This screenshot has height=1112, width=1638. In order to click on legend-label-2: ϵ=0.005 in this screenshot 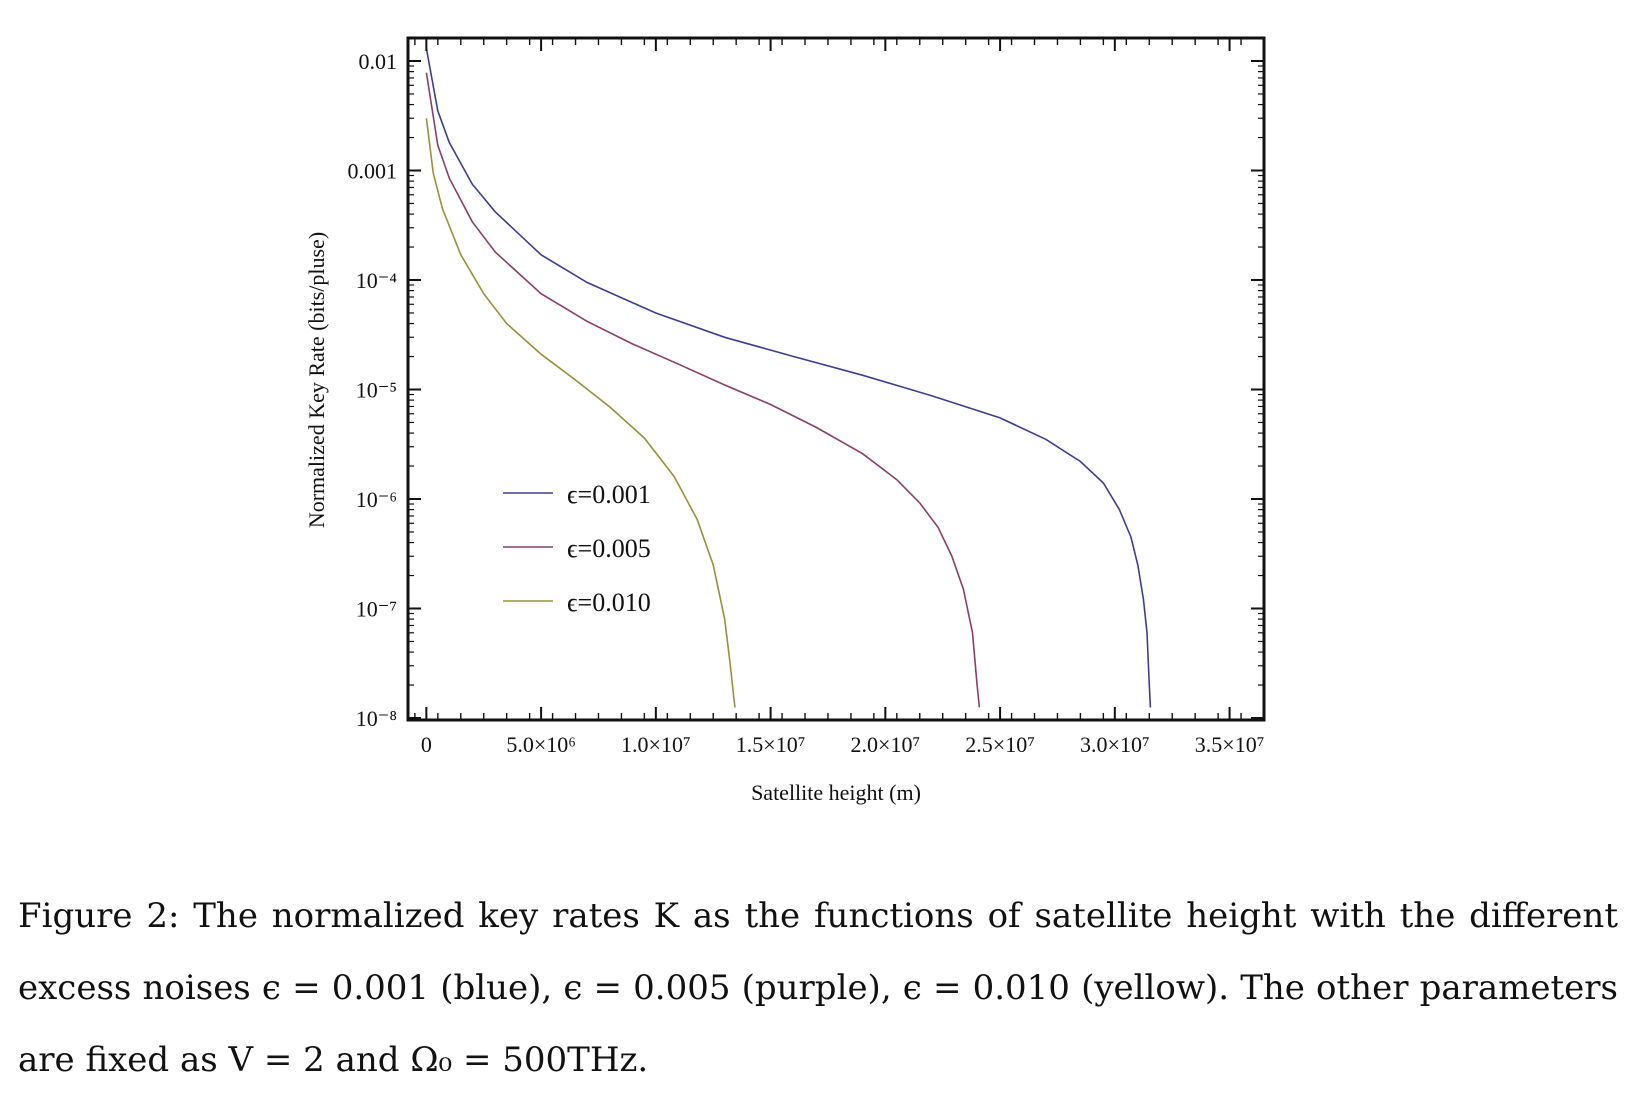, I will do `click(609, 548)`.